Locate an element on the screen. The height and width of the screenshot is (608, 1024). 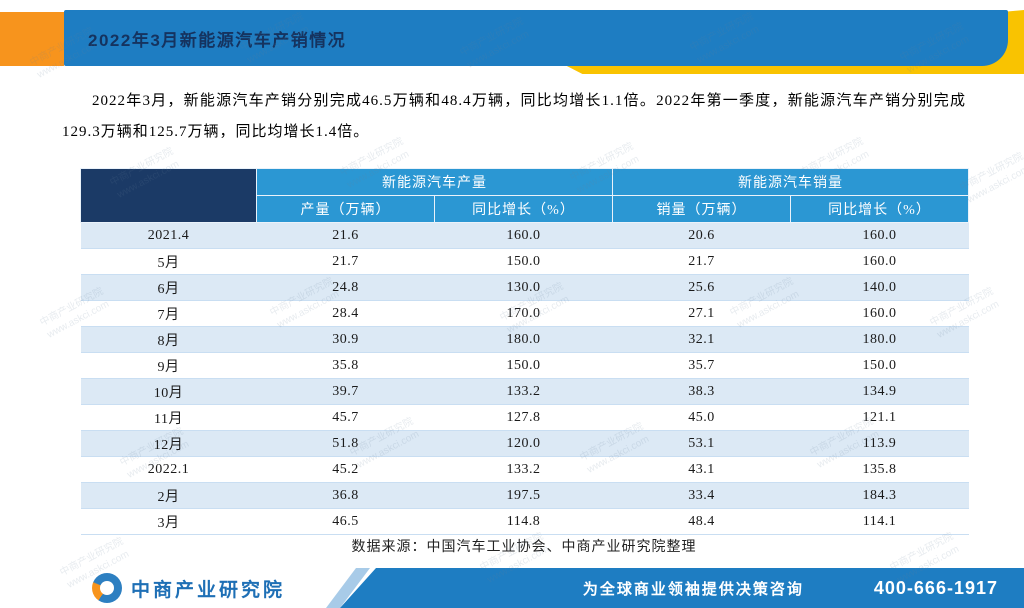
row-label: 3月 is located at coordinates (168, 521).